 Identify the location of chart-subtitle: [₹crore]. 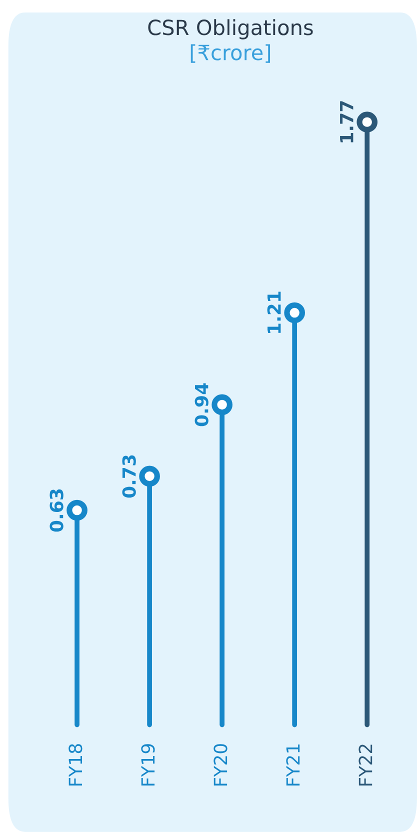
(230, 53).